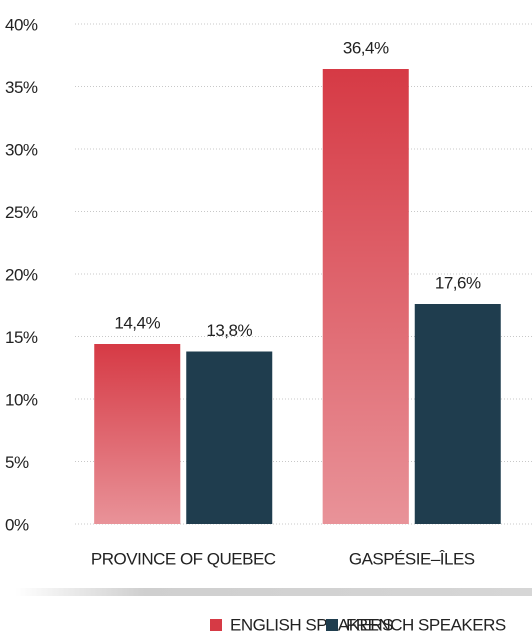 The image size is (532, 636). What do you see at coordinates (21, 24) in the screenshot?
I see `y-tick-label: 40%` at bounding box center [21, 24].